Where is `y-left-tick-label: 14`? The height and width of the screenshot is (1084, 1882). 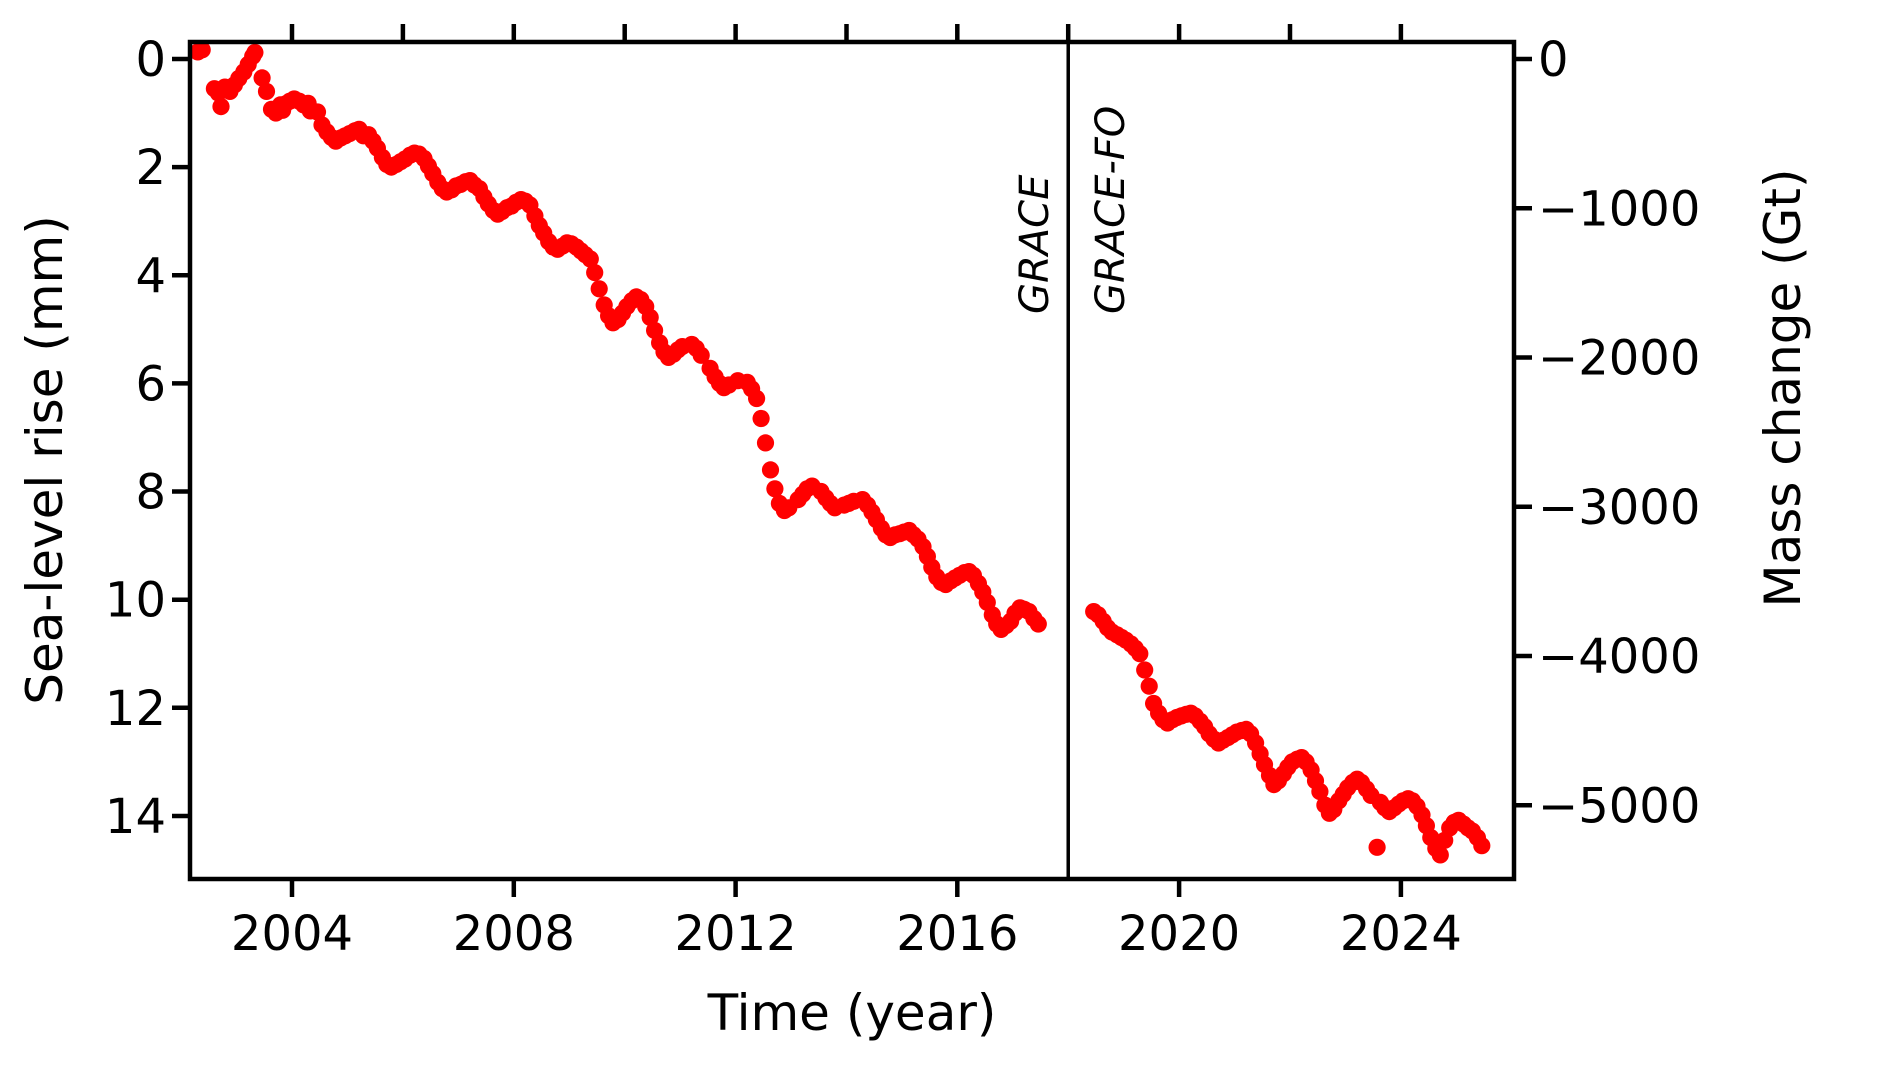
y-left-tick-label: 14 is located at coordinates (135, 817).